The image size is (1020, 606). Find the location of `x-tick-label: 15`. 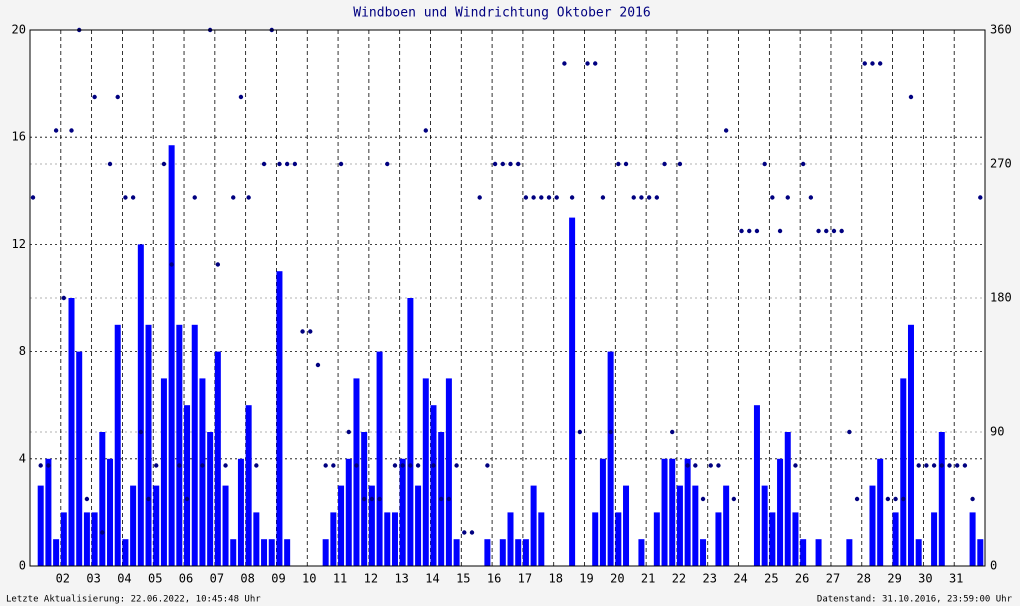

x-tick-label: 15 is located at coordinates (463, 579).